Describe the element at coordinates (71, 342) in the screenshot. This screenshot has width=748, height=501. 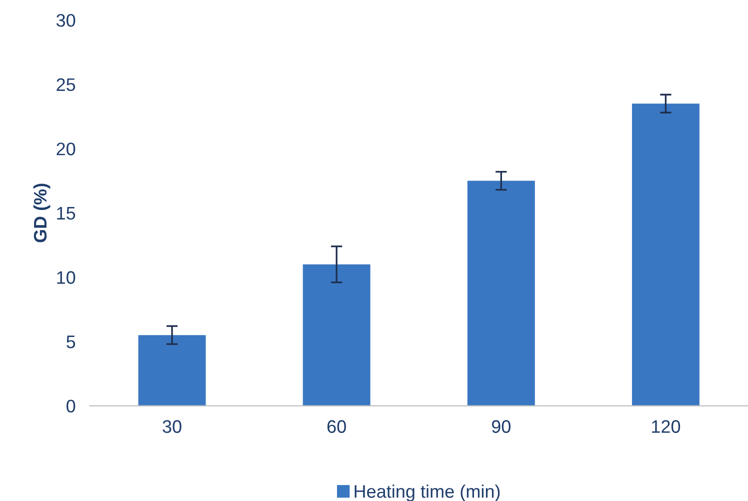
I see `y-tick-label: 5` at that location.